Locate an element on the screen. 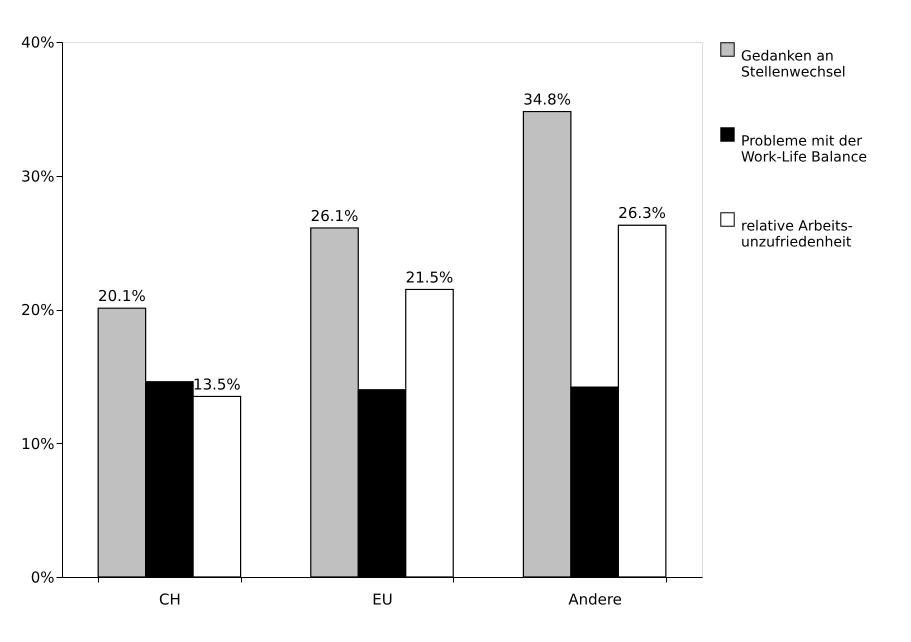  legend-label: relative Arbeits-unzufriedenheit is located at coordinates (797, 234).